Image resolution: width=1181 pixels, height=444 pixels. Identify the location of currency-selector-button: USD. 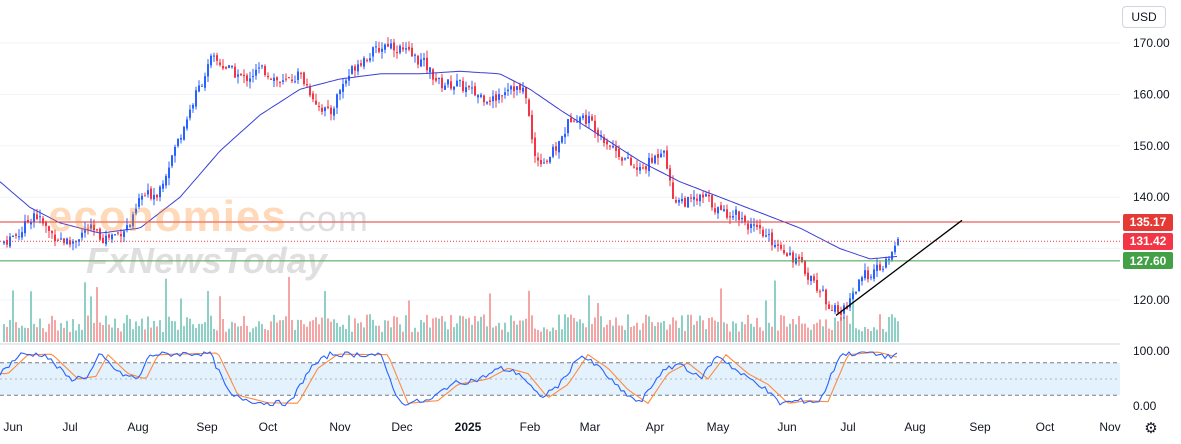
(1144, 17).